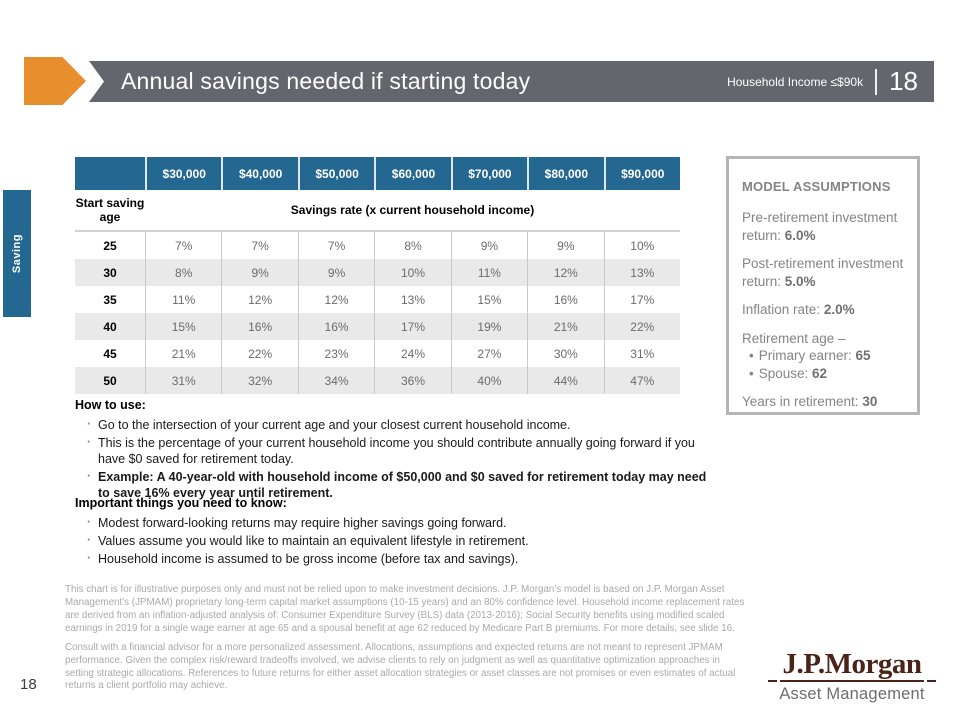 The image size is (960, 720). I want to click on savings-rate-cell: 32%, so click(259, 380).